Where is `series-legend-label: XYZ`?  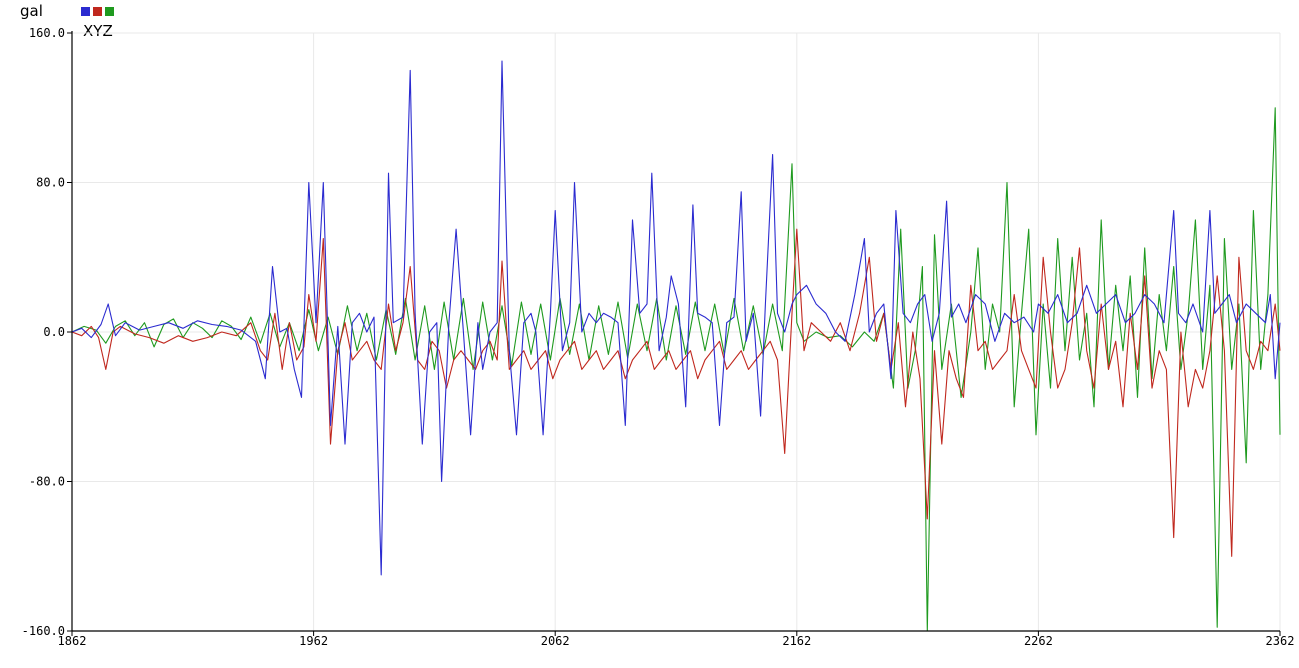 series-legend-label: XYZ is located at coordinates (98, 31).